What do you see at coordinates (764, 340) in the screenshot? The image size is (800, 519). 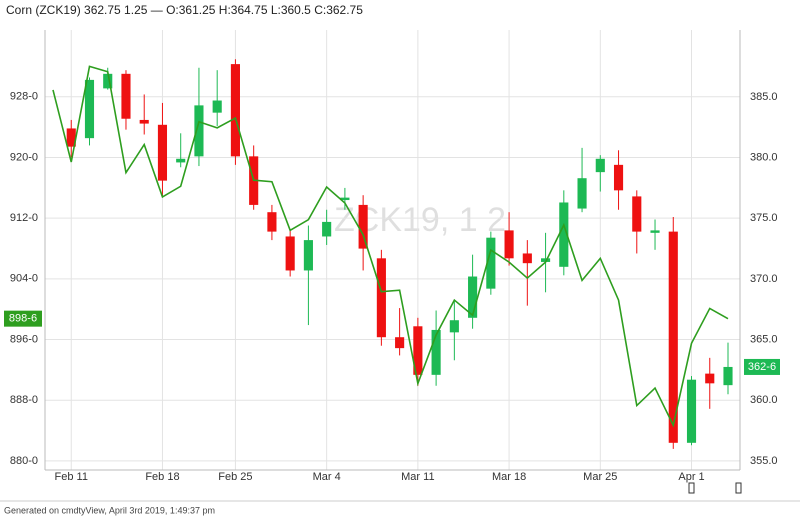 I see `y2-tick-label: 365.0` at bounding box center [764, 340].